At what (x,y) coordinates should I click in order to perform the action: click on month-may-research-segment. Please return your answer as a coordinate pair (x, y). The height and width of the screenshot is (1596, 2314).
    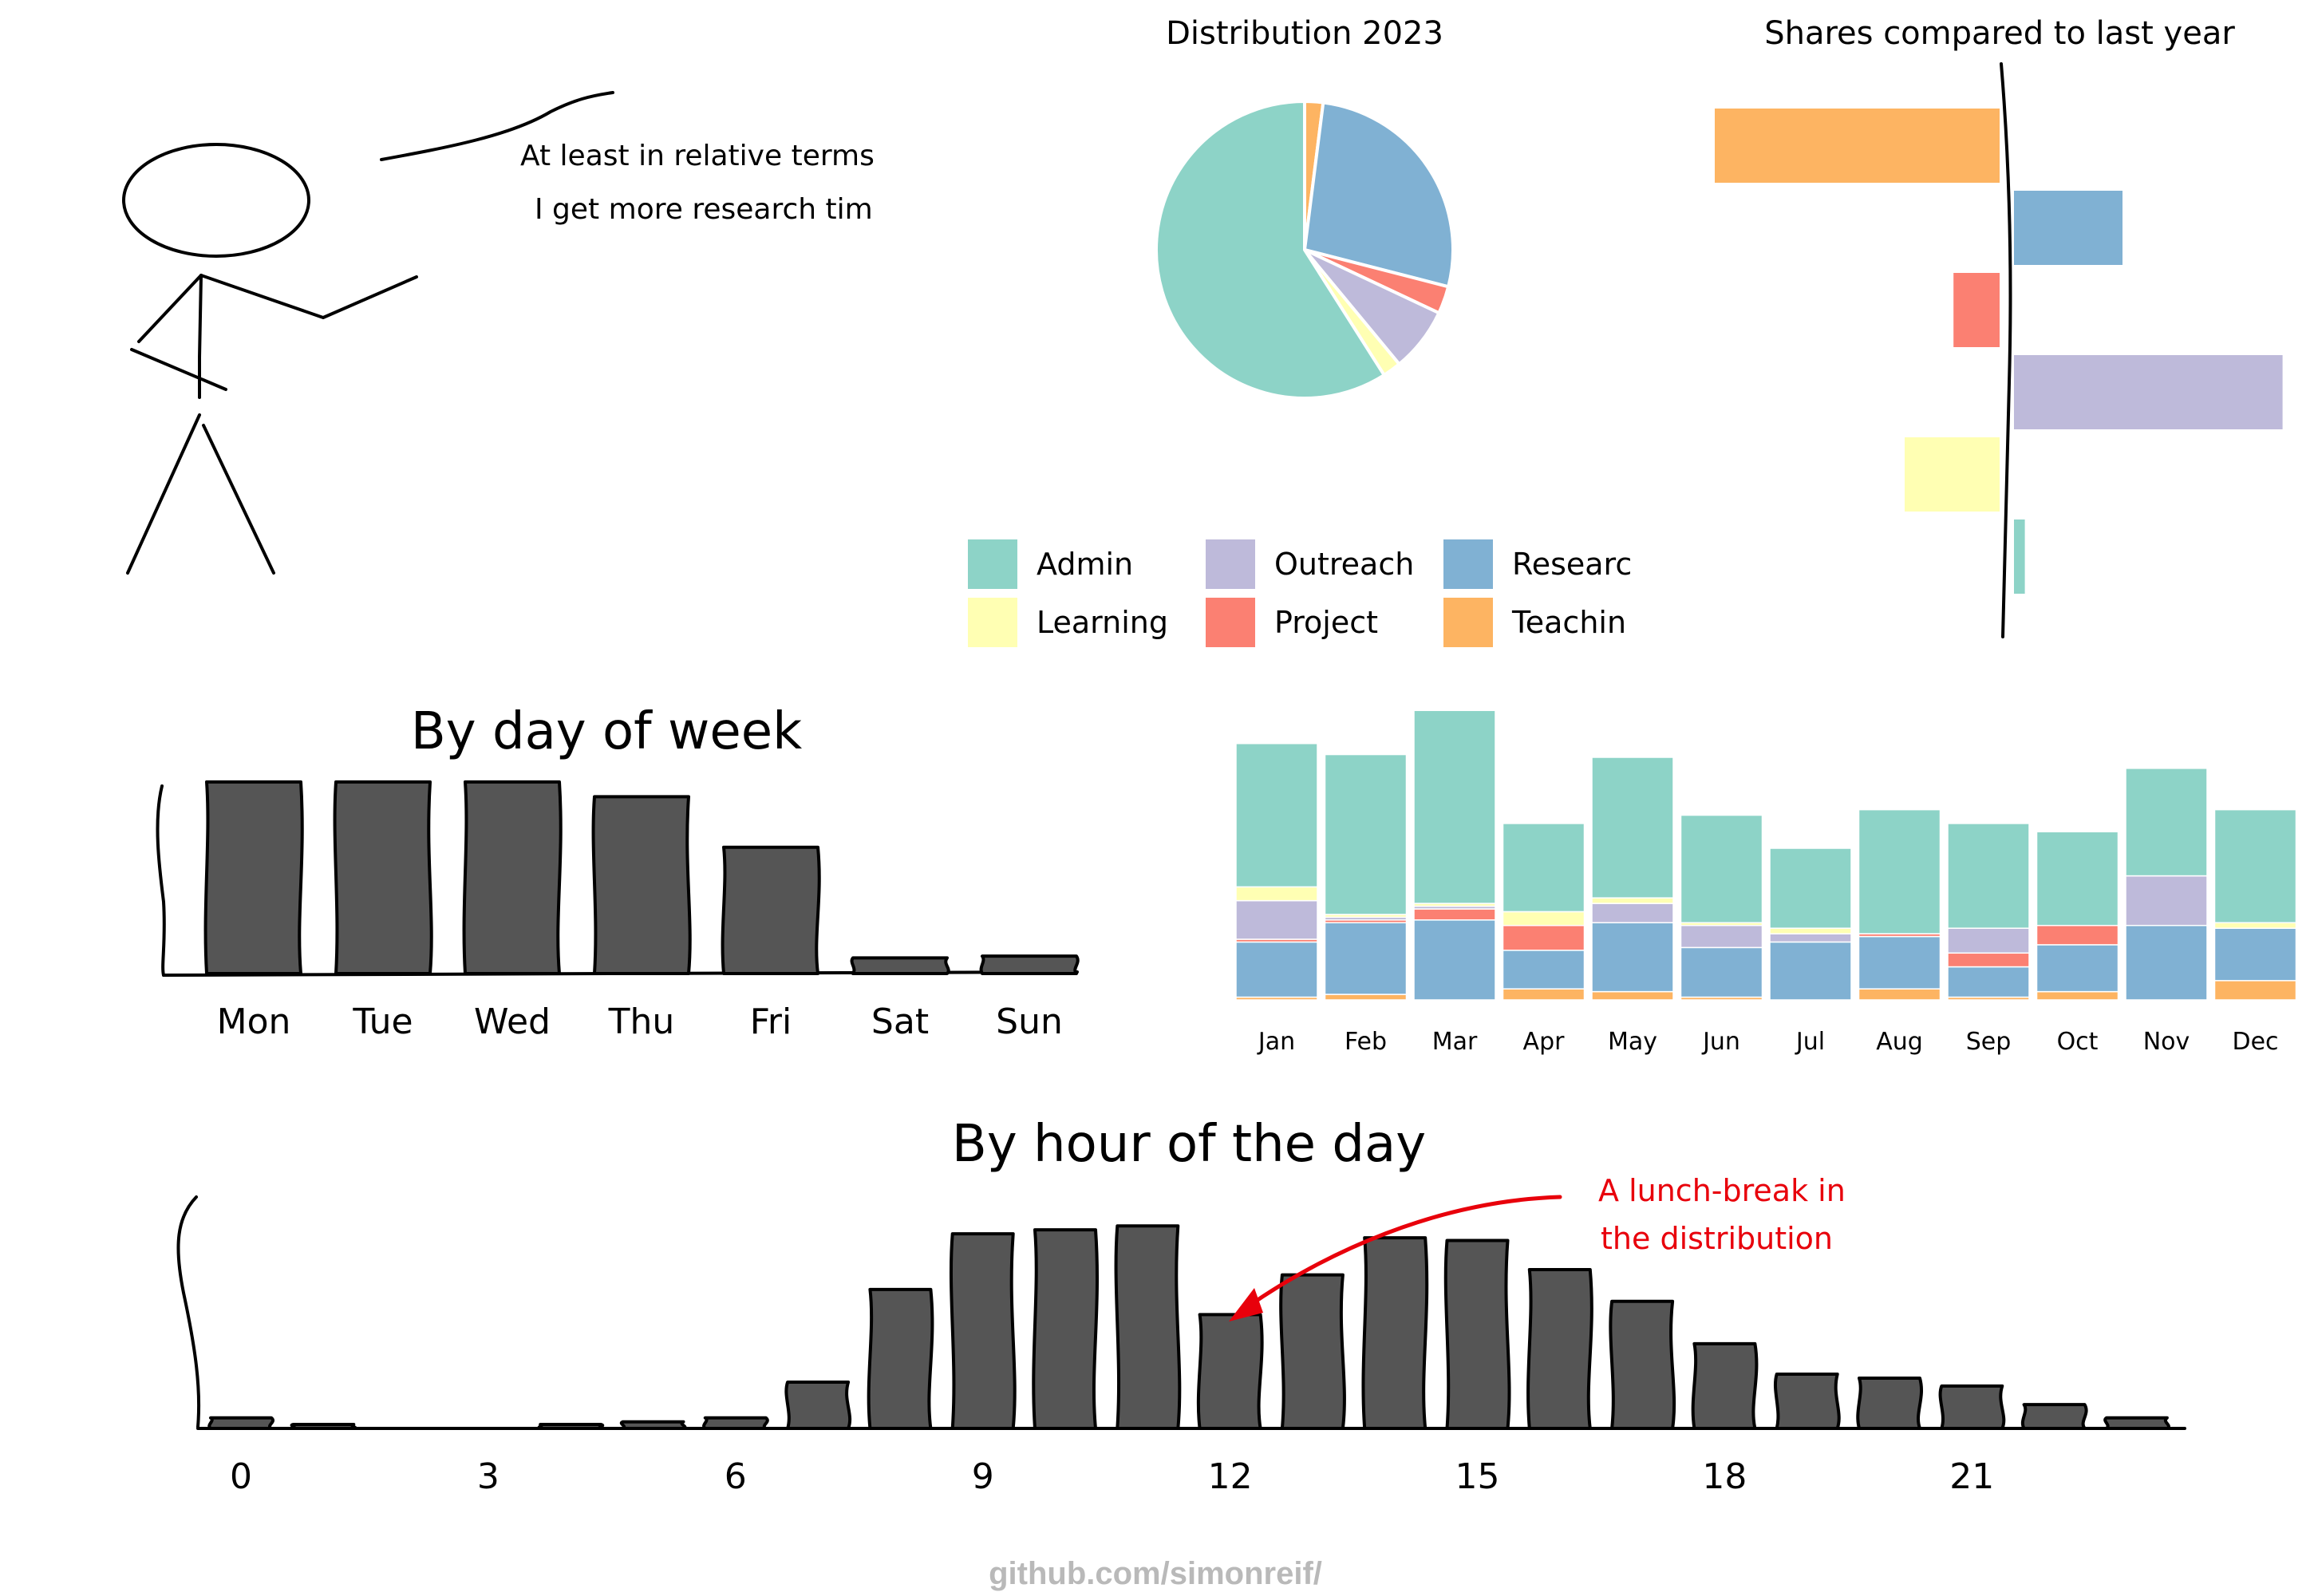
    Looking at the image, I should click on (1632, 957).